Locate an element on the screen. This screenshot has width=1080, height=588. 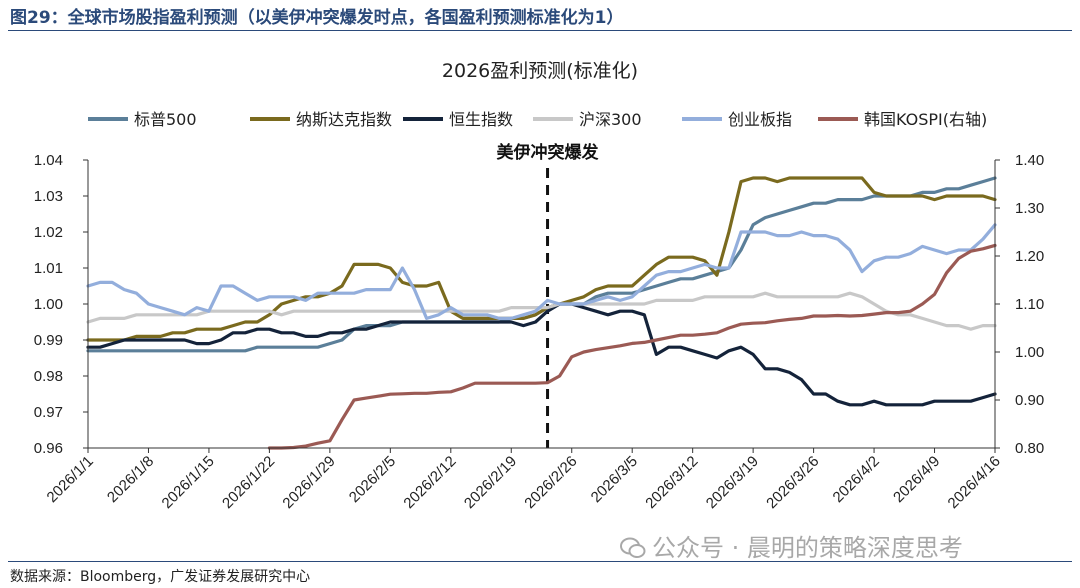
x-tick-label: 2026/2/26 is located at coordinates (550, 482).